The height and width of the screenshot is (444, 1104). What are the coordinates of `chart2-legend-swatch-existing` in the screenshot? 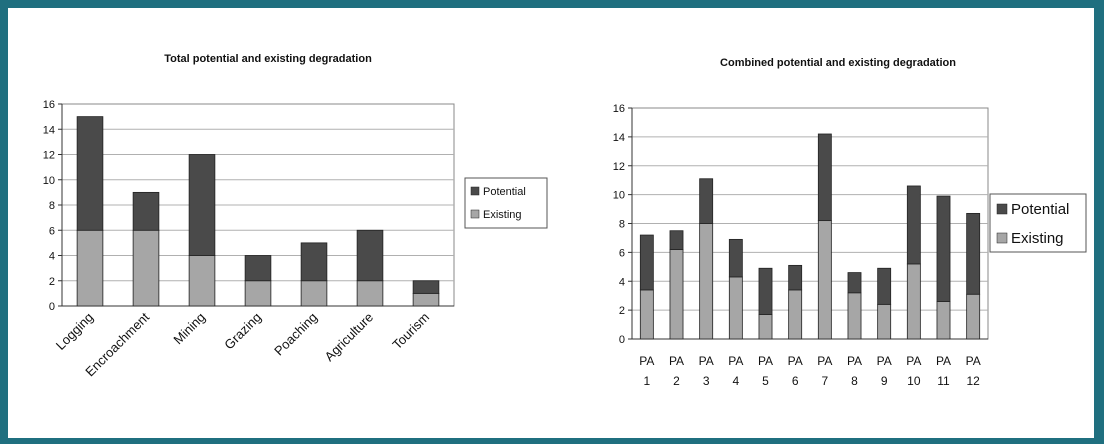 It's located at (1002, 238).